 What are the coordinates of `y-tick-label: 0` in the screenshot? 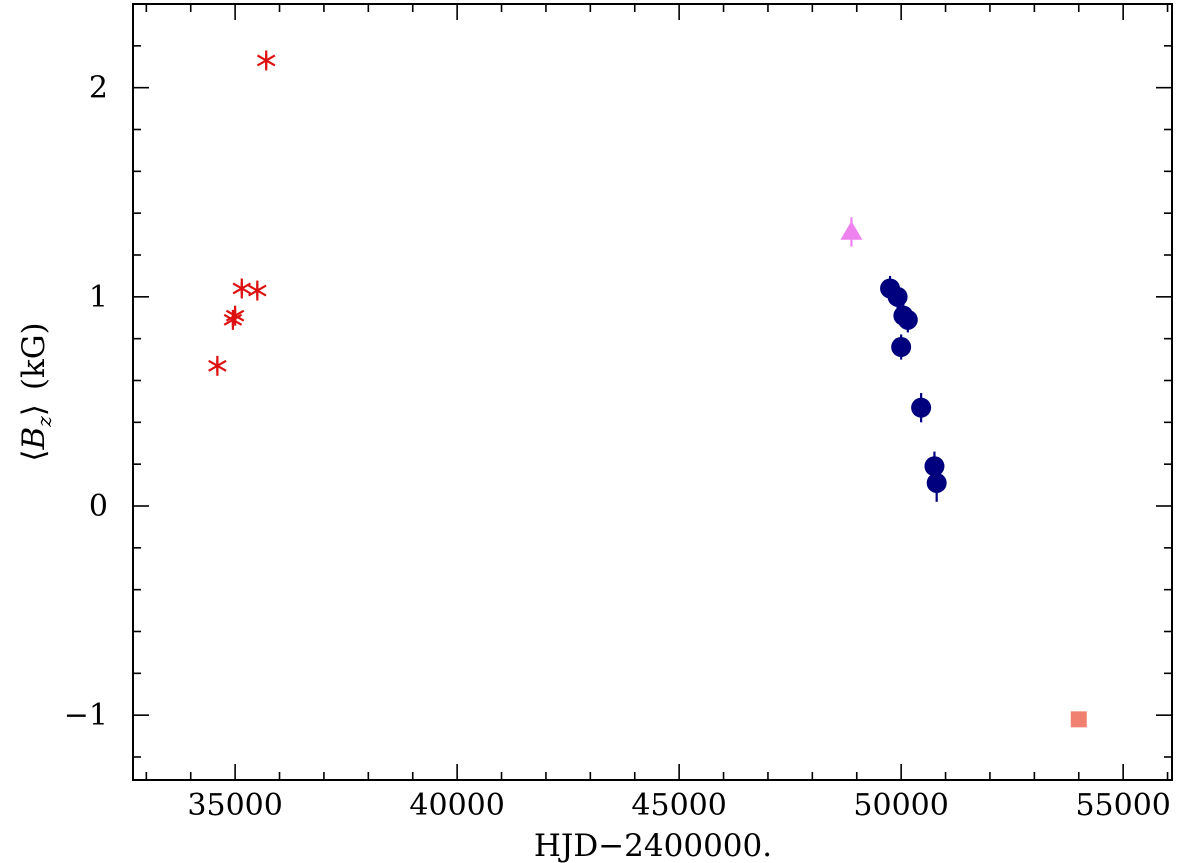 It's located at (98, 506).